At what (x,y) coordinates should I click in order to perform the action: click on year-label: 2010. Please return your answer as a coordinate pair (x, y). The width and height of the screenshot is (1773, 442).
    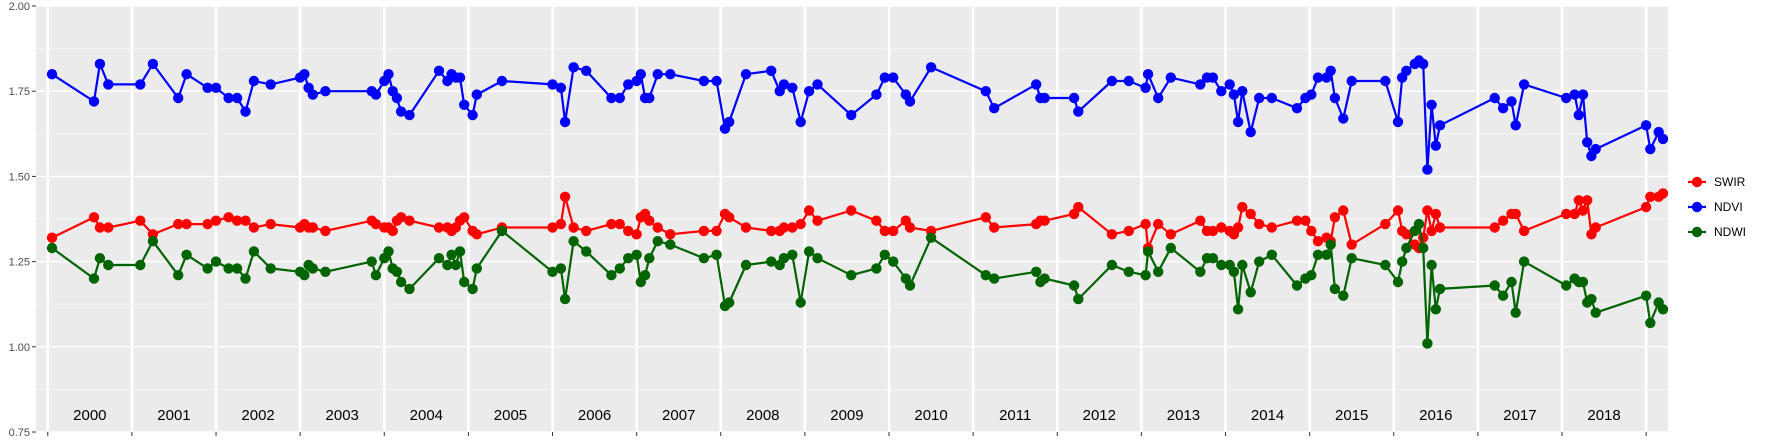
    Looking at the image, I should click on (930, 415).